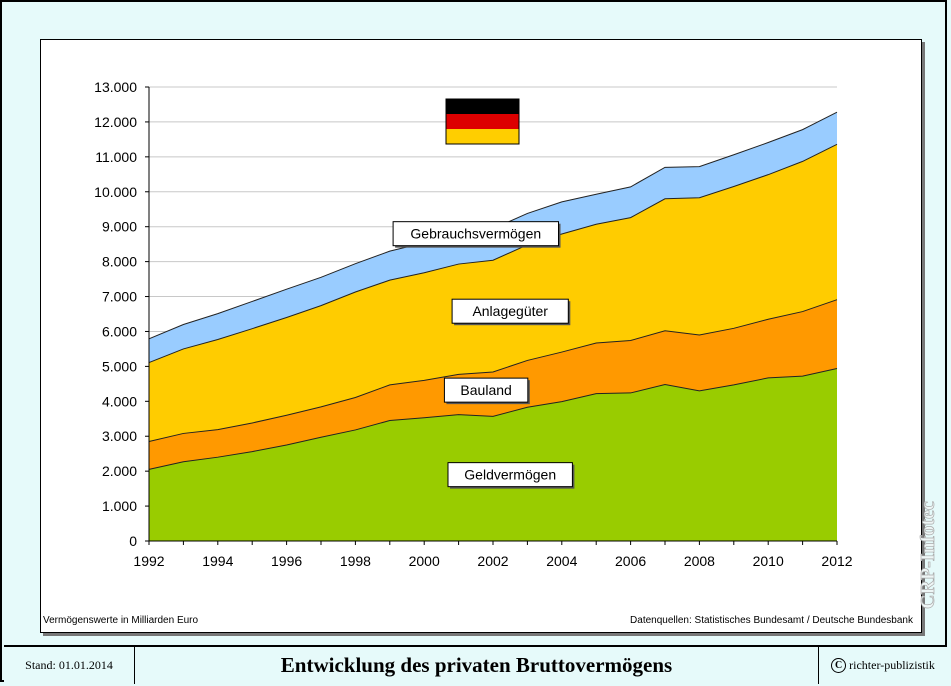 The image size is (951, 686). Describe the element at coordinates (768, 561) in the screenshot. I see `x-tick-label: 2010` at that location.